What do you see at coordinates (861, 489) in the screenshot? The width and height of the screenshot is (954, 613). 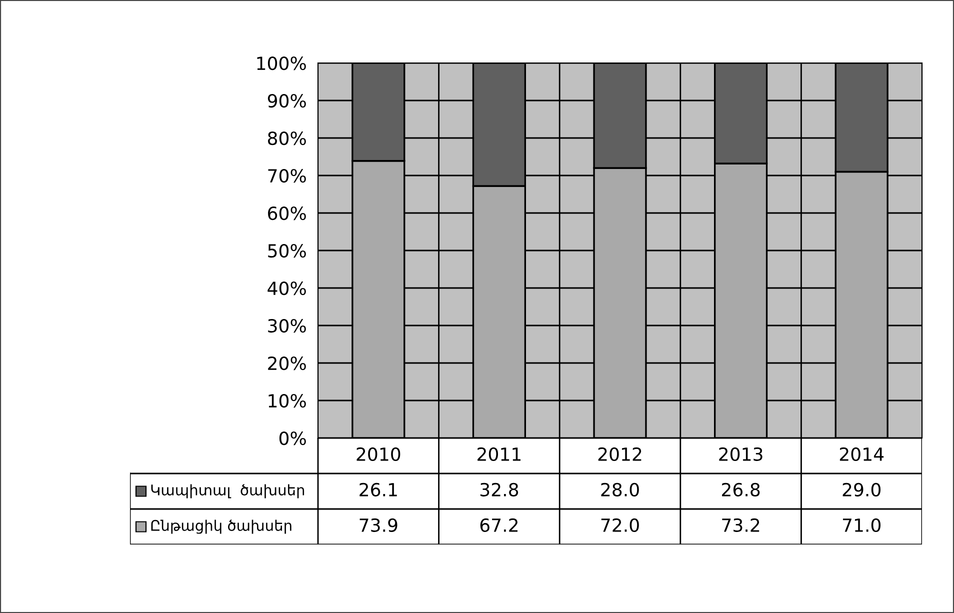 I see `data-label: 29.0` at bounding box center [861, 489].